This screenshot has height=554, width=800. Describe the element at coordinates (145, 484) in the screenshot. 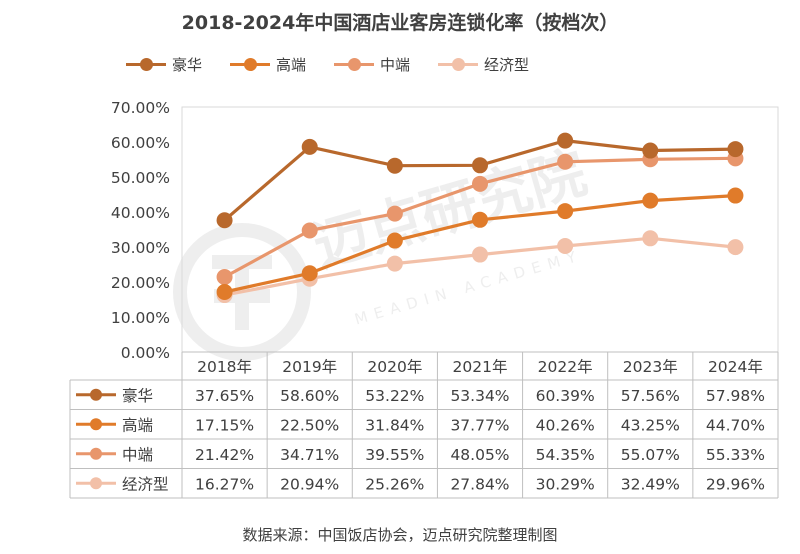

I see `table-series-name: 经济型` at that location.